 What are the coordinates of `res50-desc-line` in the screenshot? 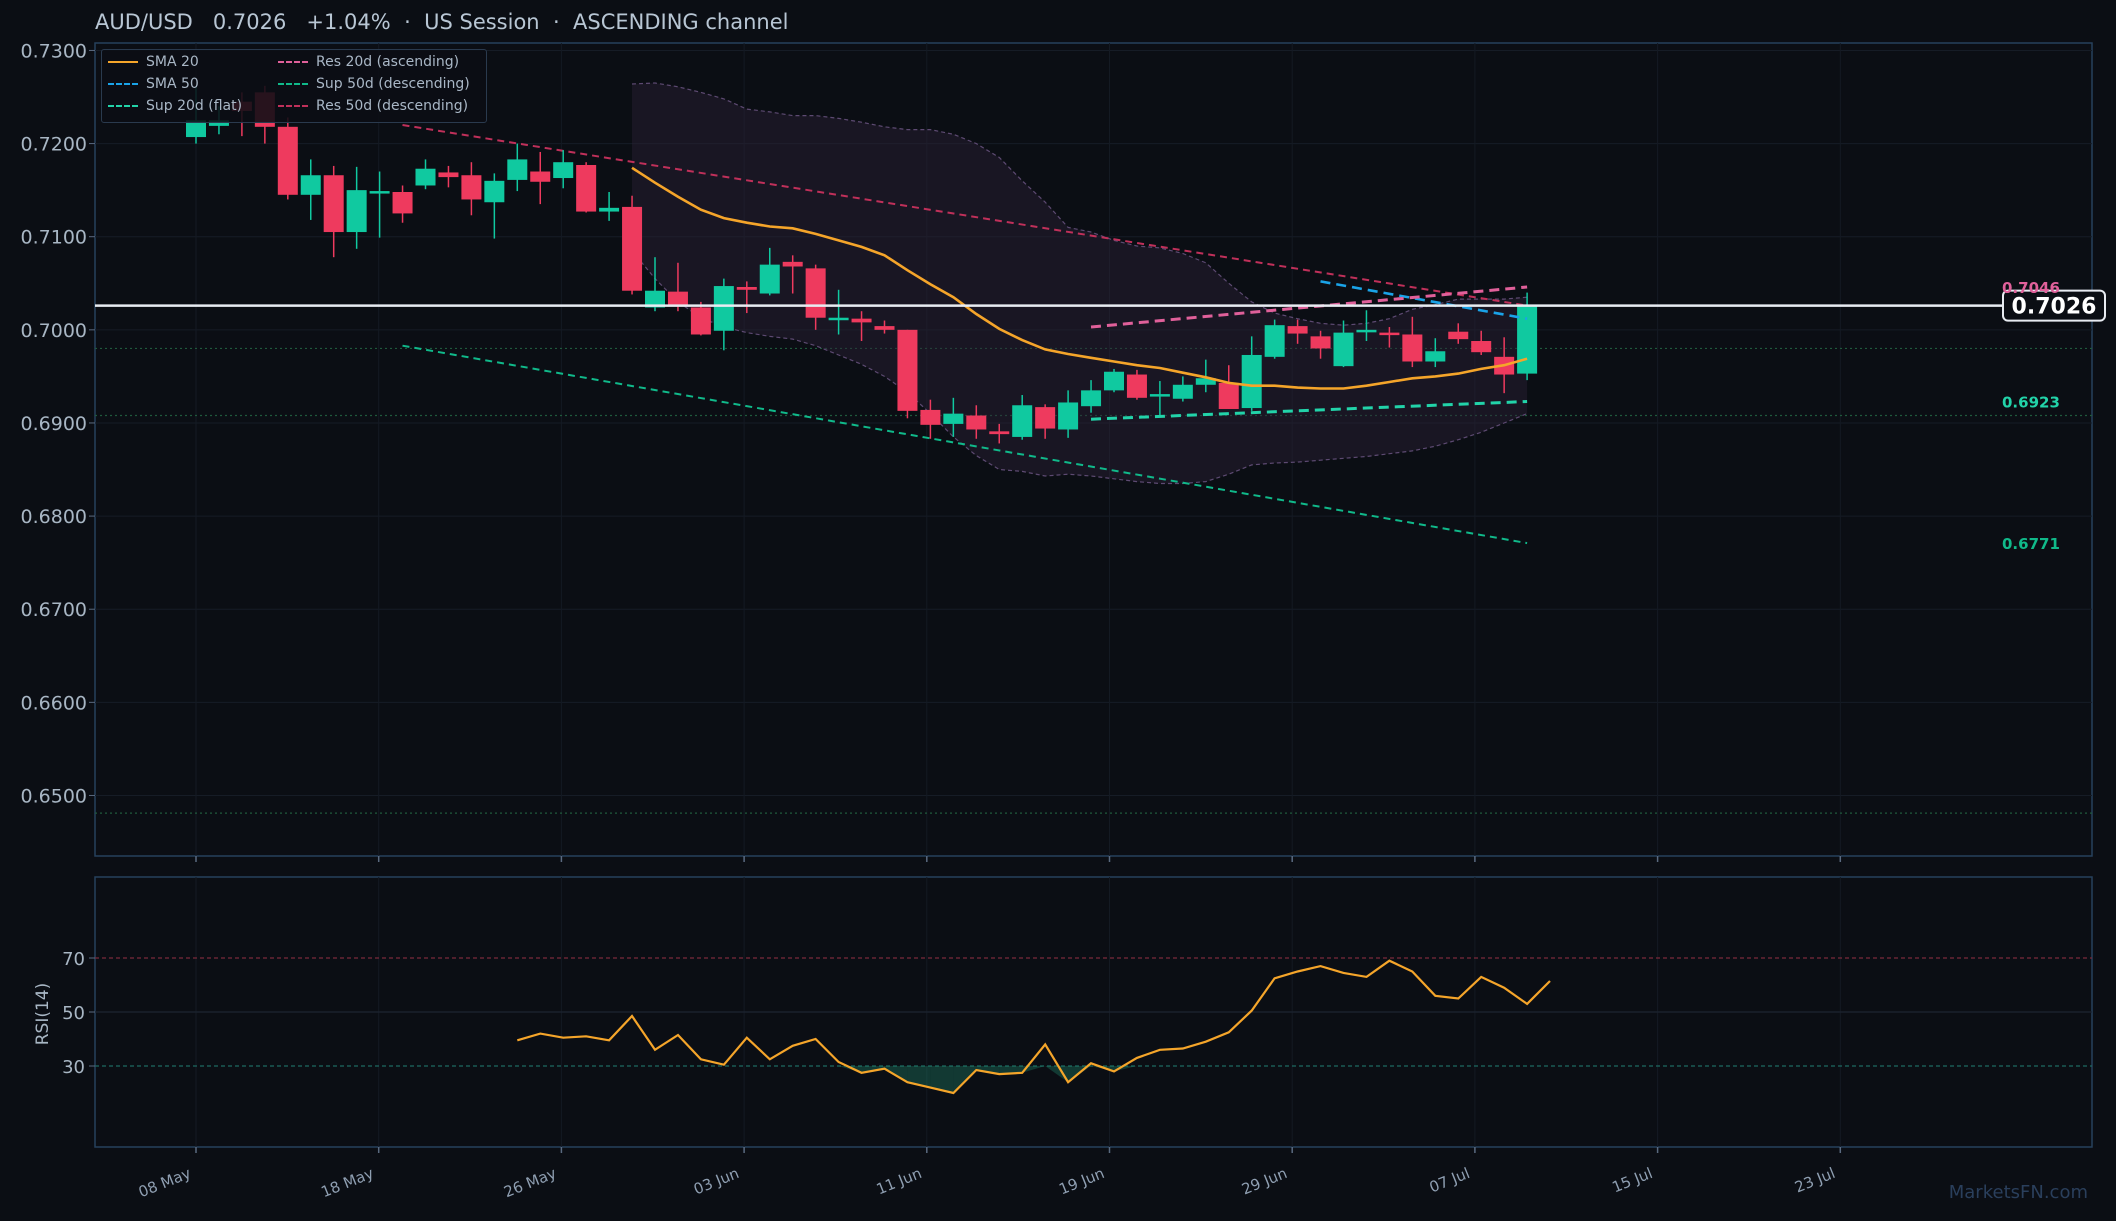 It's located at (965, 215).